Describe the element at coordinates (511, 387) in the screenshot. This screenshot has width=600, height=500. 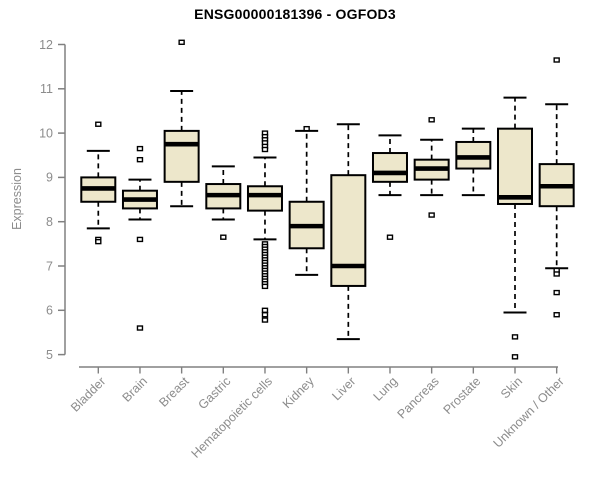
I see `x-axis-tick-label: Skin` at that location.